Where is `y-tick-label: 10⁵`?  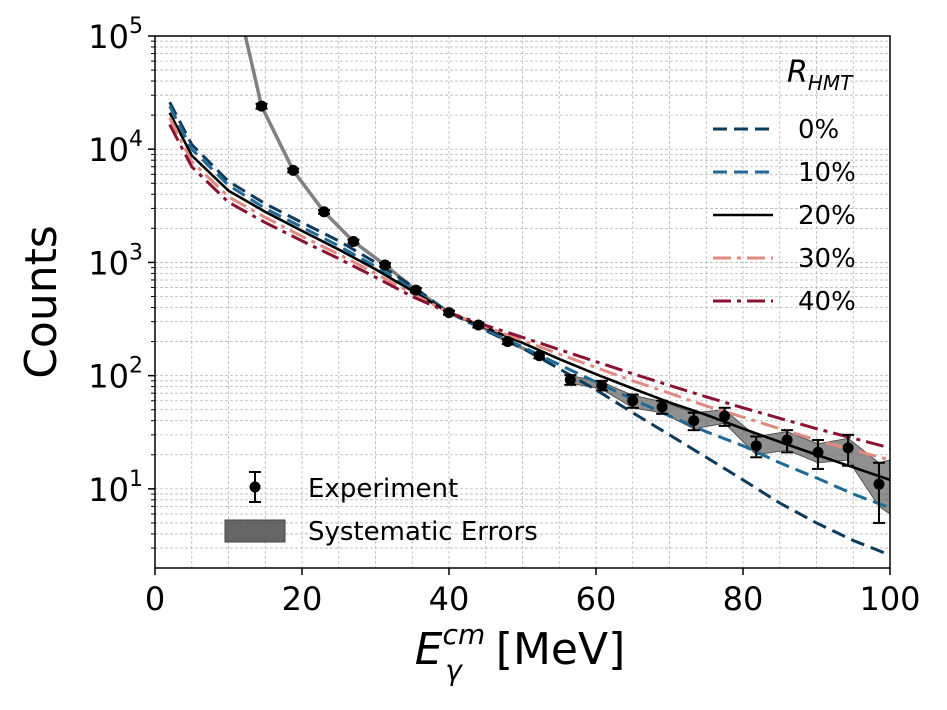 y-tick-label: 10⁵ is located at coordinates (115, 35).